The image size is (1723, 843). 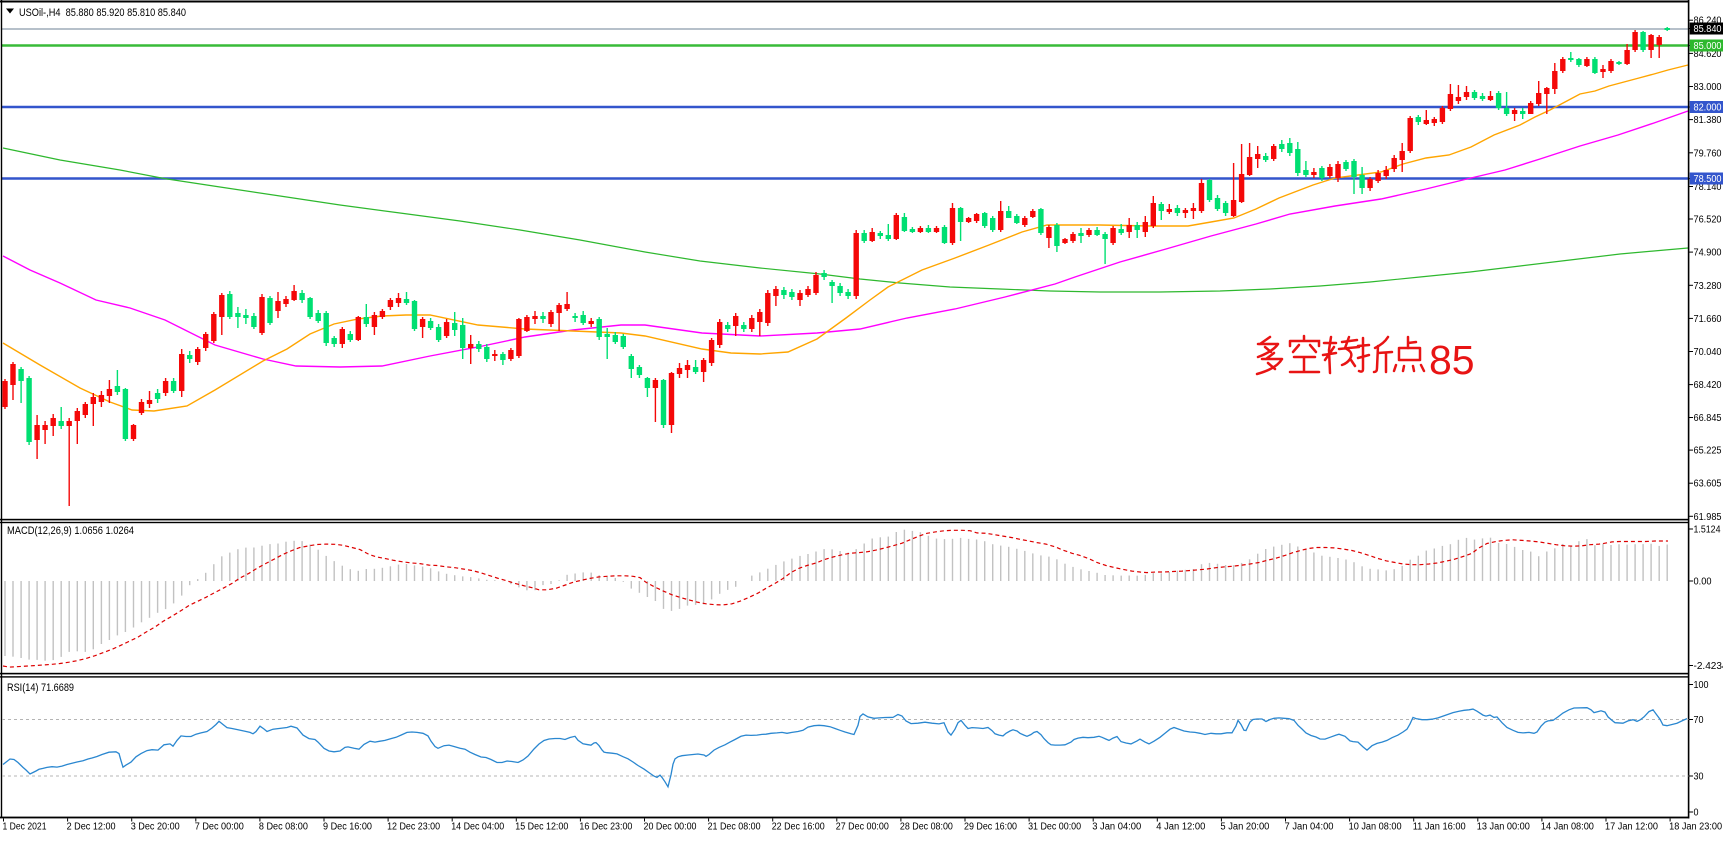 I want to click on svg-text: 14 Jan 08:00, so click(x=1567, y=827).